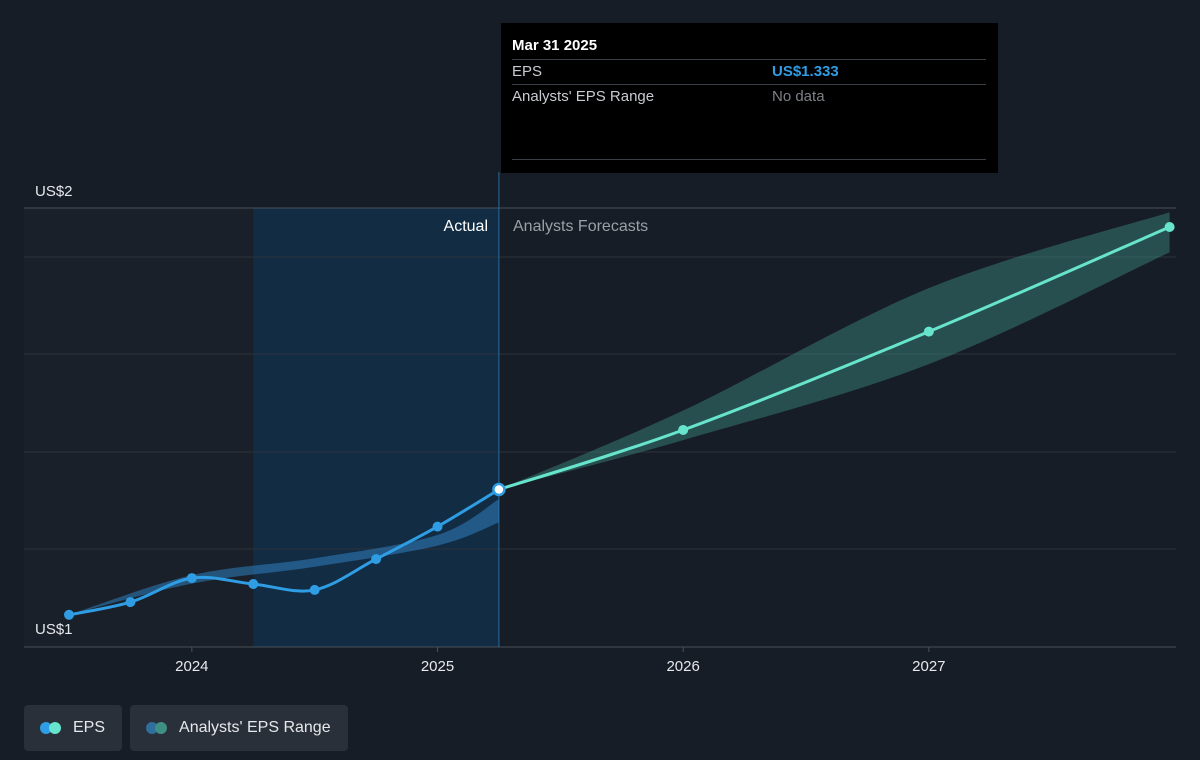 The image size is (1200, 760). I want to click on legend: EPS Analysts' EPS Range, so click(186, 728).